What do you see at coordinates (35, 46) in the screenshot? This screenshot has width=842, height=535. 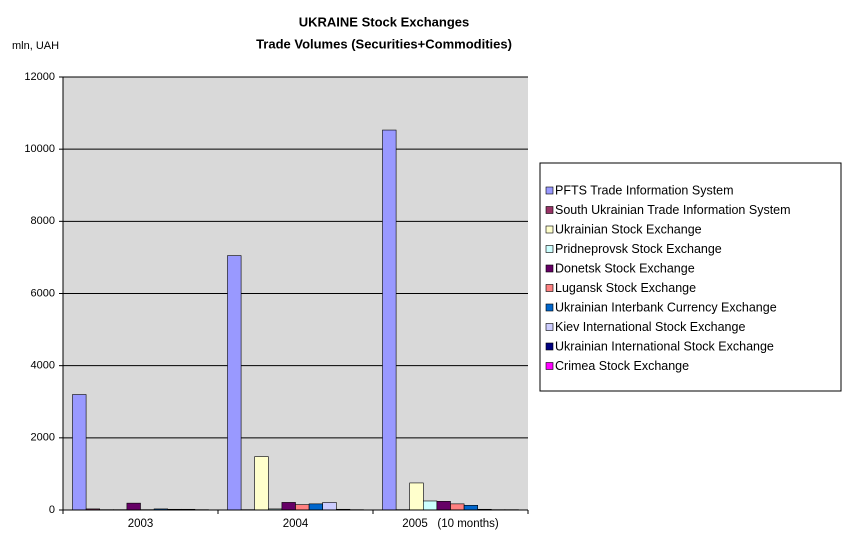 I see `y-axis-label: mln, UAH` at bounding box center [35, 46].